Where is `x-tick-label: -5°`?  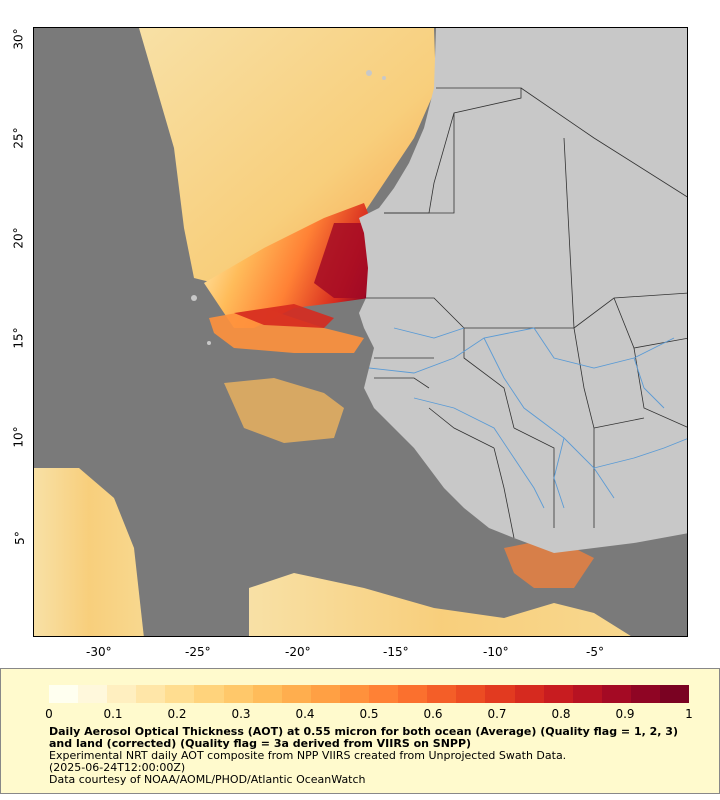
x-tick-label: -5° is located at coordinates (595, 652).